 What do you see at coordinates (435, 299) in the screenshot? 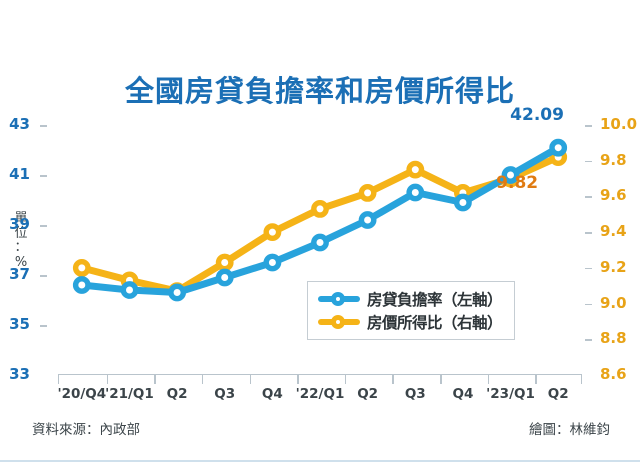
I see `legend-label-0: 房貸負擔率（左軸）` at bounding box center [435, 299].